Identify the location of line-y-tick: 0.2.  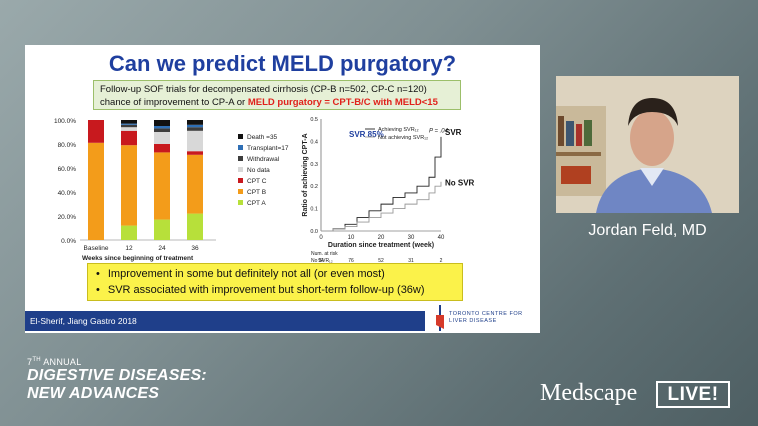
(314, 187).